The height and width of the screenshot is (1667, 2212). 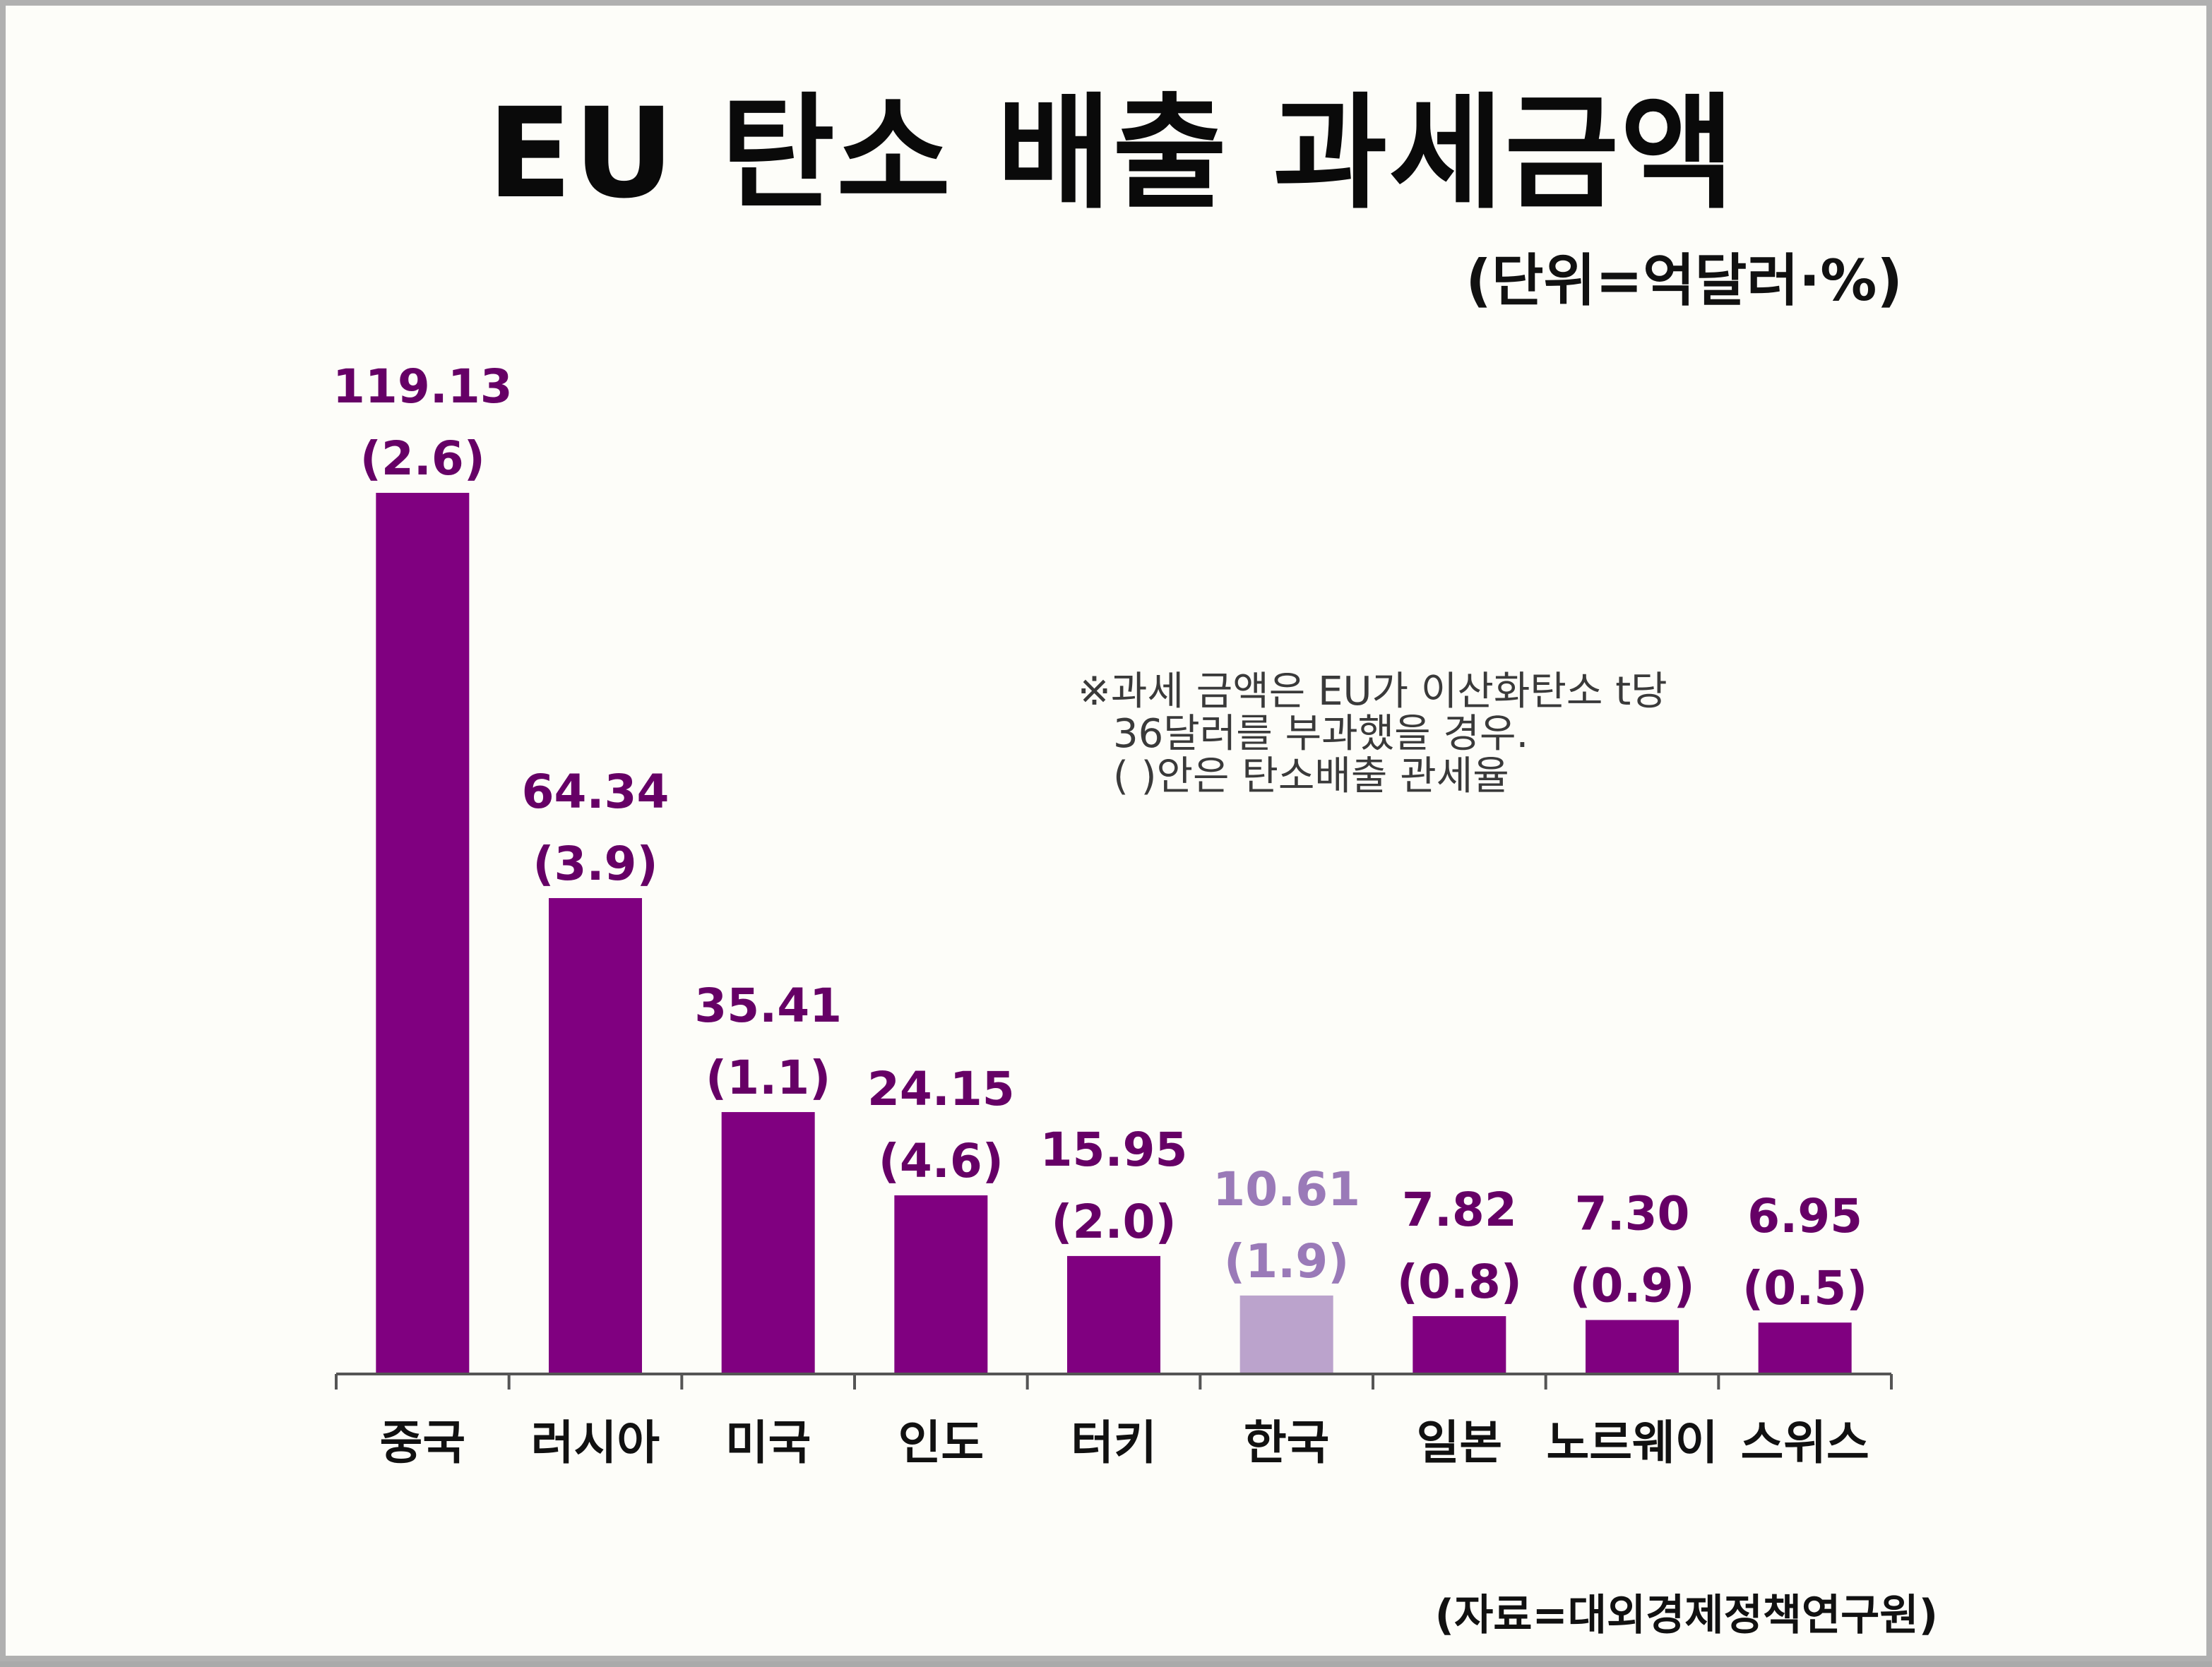 What do you see at coordinates (1459, 1282) in the screenshot?
I see `rate-label: (0.8)` at bounding box center [1459, 1282].